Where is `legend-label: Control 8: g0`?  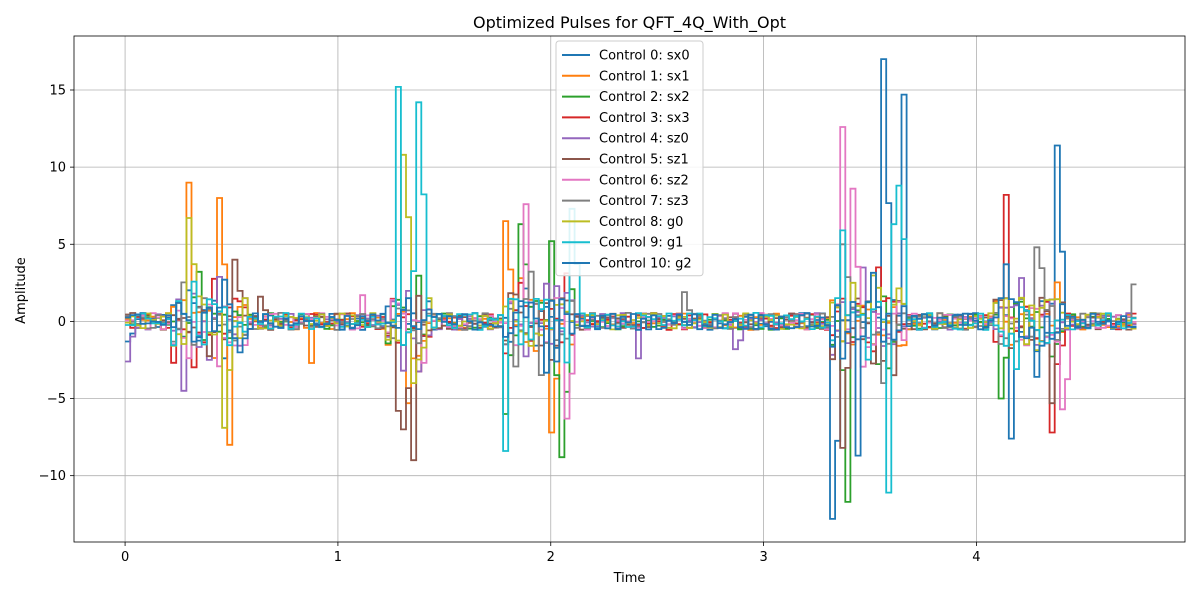 legend-label: Control 8: g0 is located at coordinates (641, 222).